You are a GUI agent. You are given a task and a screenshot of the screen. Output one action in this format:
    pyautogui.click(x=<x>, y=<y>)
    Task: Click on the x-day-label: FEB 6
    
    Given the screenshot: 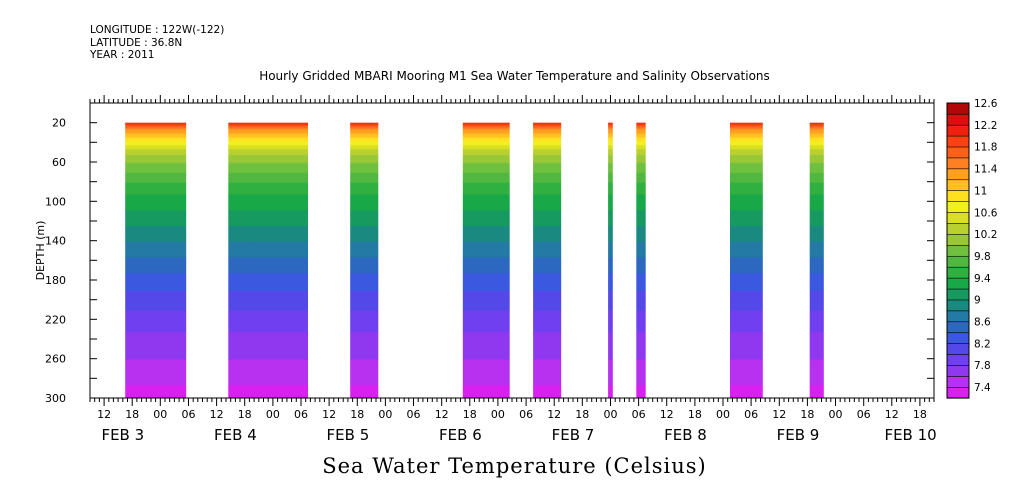 What is the action you would take?
    pyautogui.click(x=460, y=435)
    